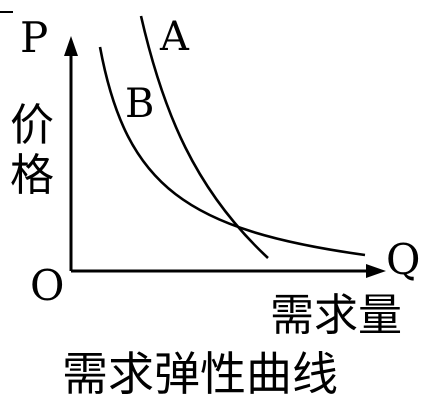 This screenshot has height=402, width=433. What do you see at coordinates (376, 271) in the screenshot?
I see `x-axis-arrow` at bounding box center [376, 271].